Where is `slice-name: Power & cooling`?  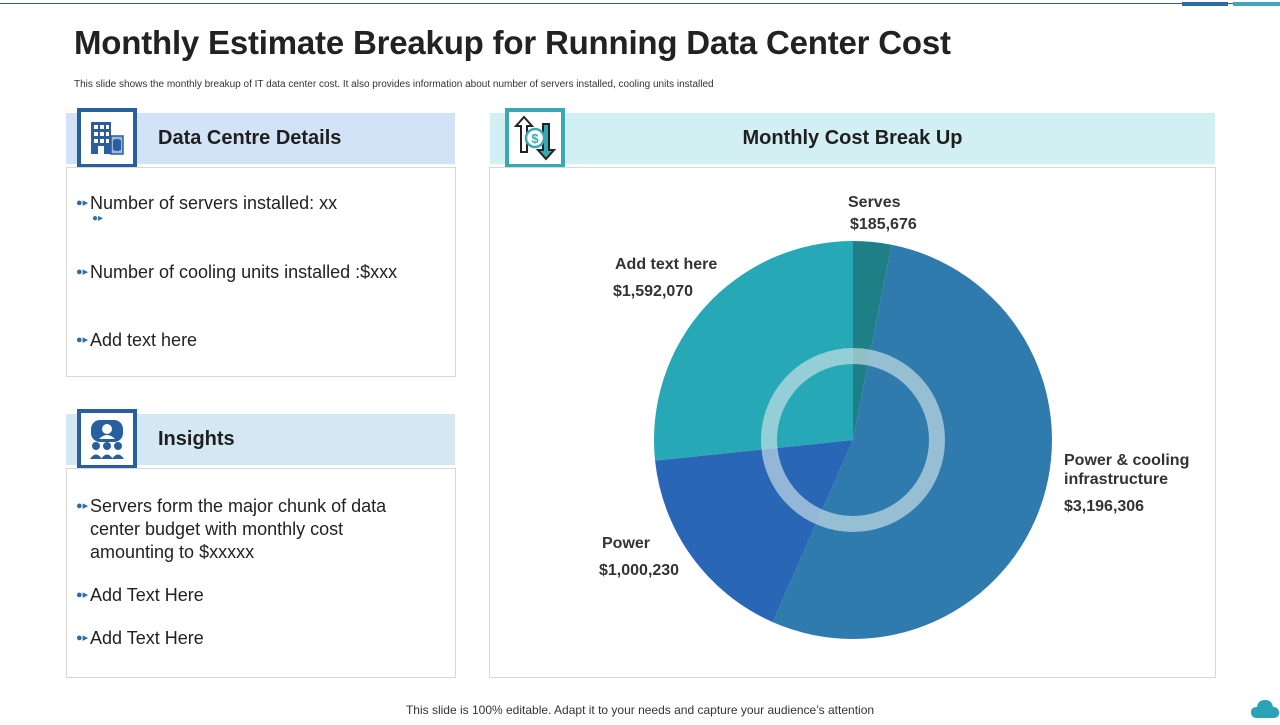 slice-name: Power & cooling is located at coordinates (1127, 460).